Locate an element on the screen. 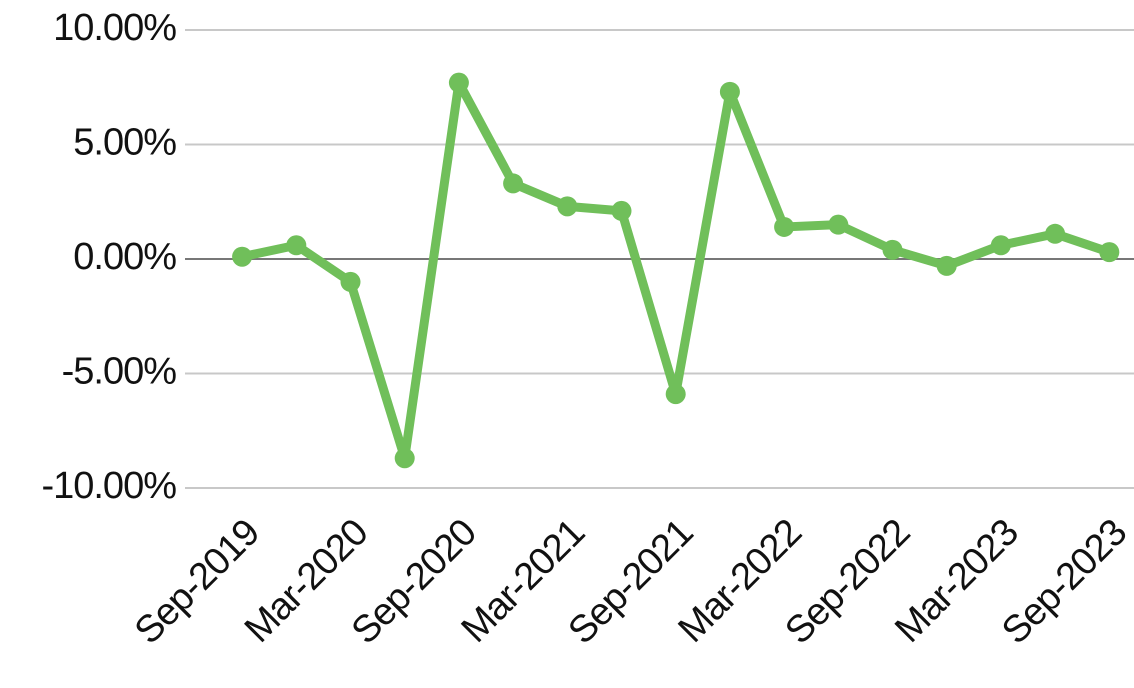  y-tick-label: 0.00% is located at coordinates (124, 257).